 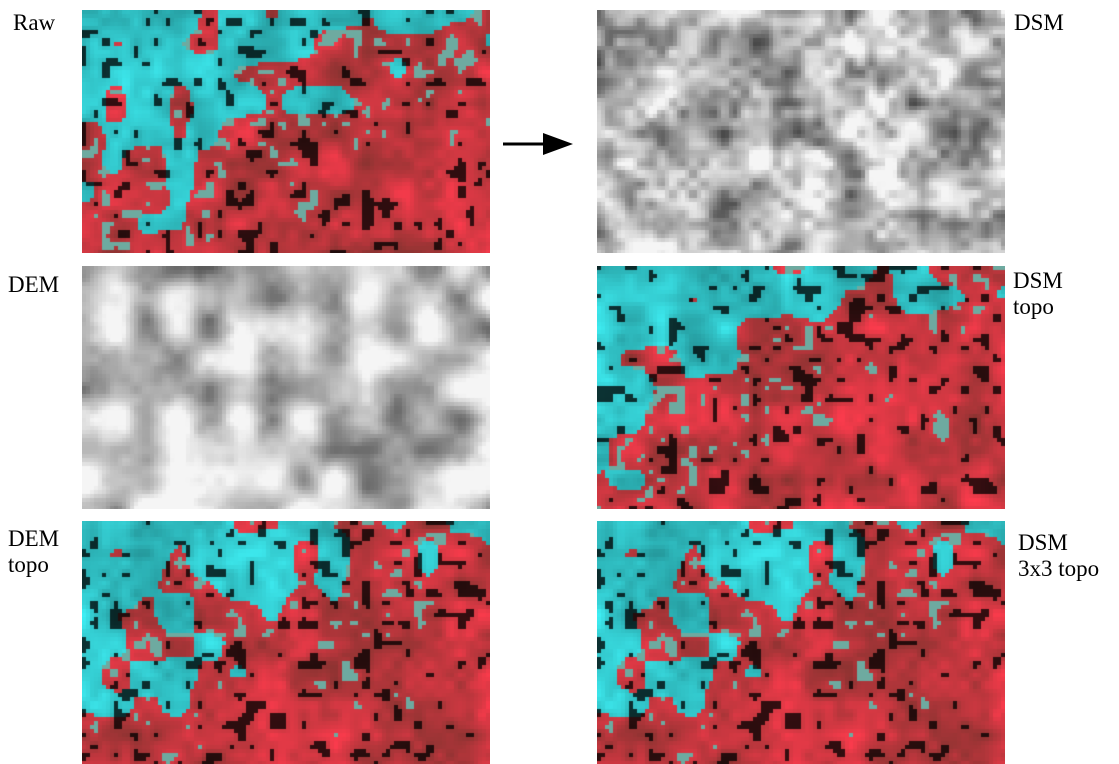 I want to click on dsm-topo-image, so click(x=801, y=387).